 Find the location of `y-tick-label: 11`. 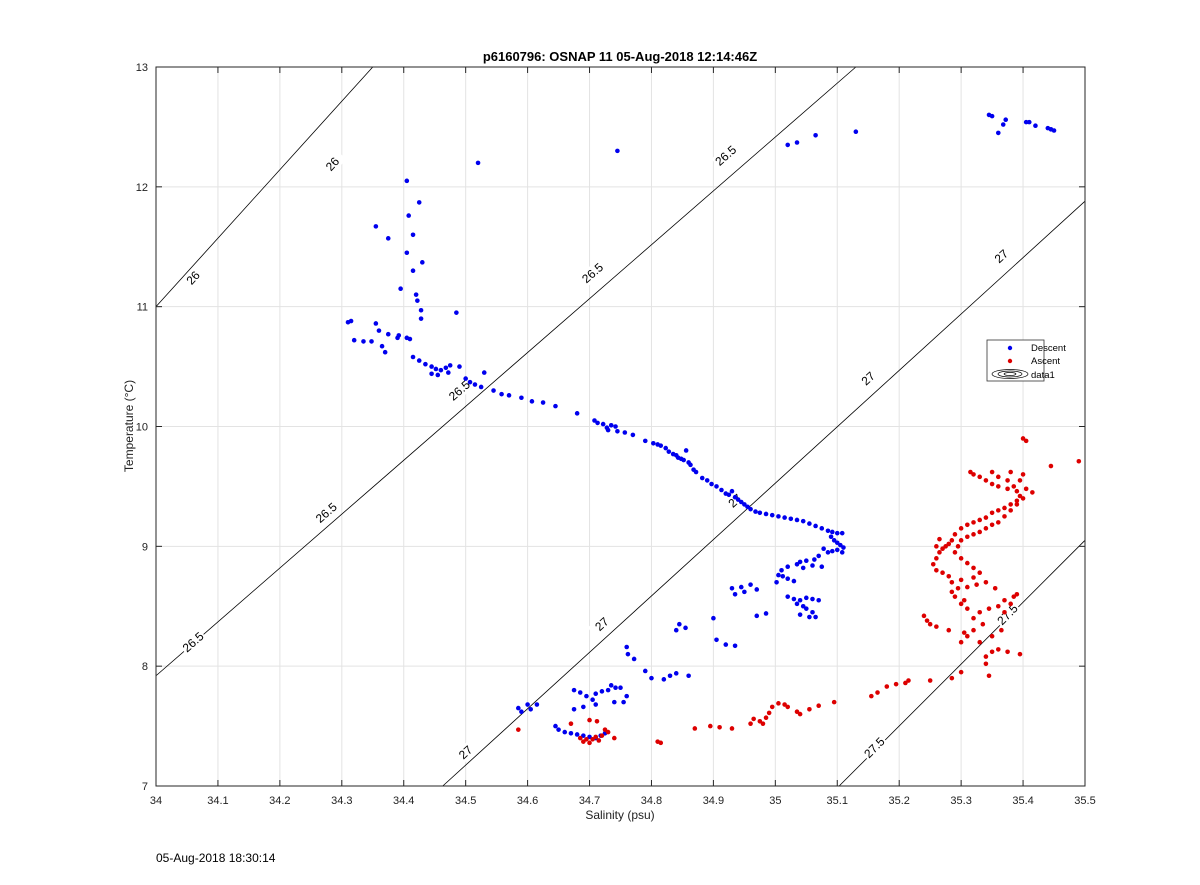

y-tick-label: 11 is located at coordinates (142, 308).